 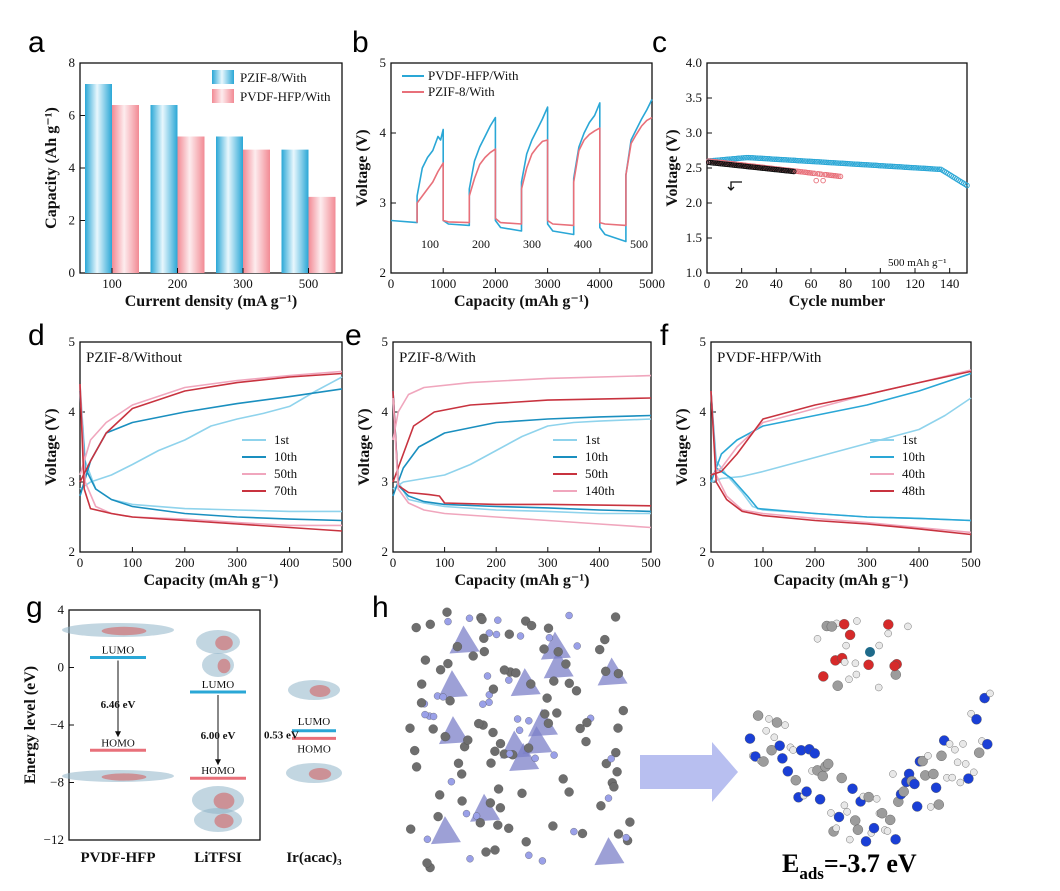 What do you see at coordinates (812, 173) in the screenshot?
I see `data-point-pvdf-hfp-with` at bounding box center [812, 173].